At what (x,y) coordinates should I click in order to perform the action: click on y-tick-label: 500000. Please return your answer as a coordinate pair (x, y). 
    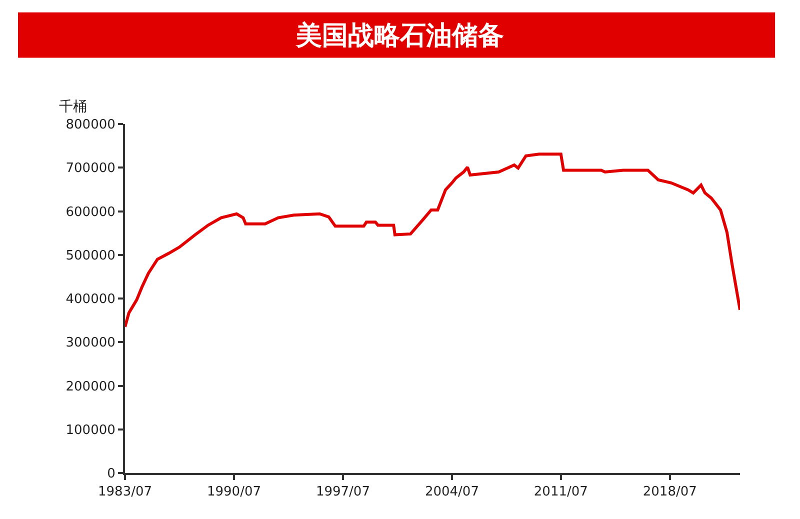
    Looking at the image, I should click on (91, 256).